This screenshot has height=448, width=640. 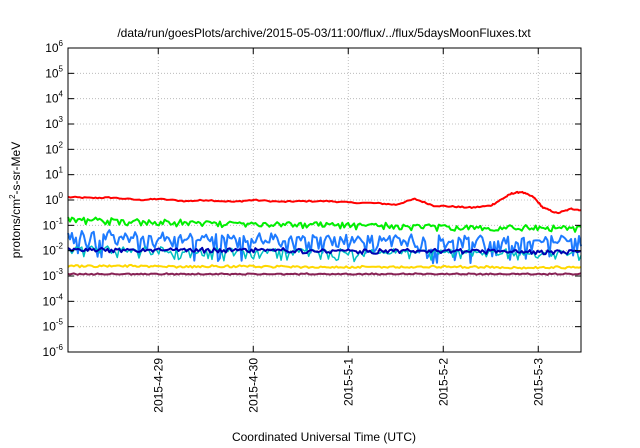 I want to click on y-tick-label: 10¹, so click(x=54, y=174).